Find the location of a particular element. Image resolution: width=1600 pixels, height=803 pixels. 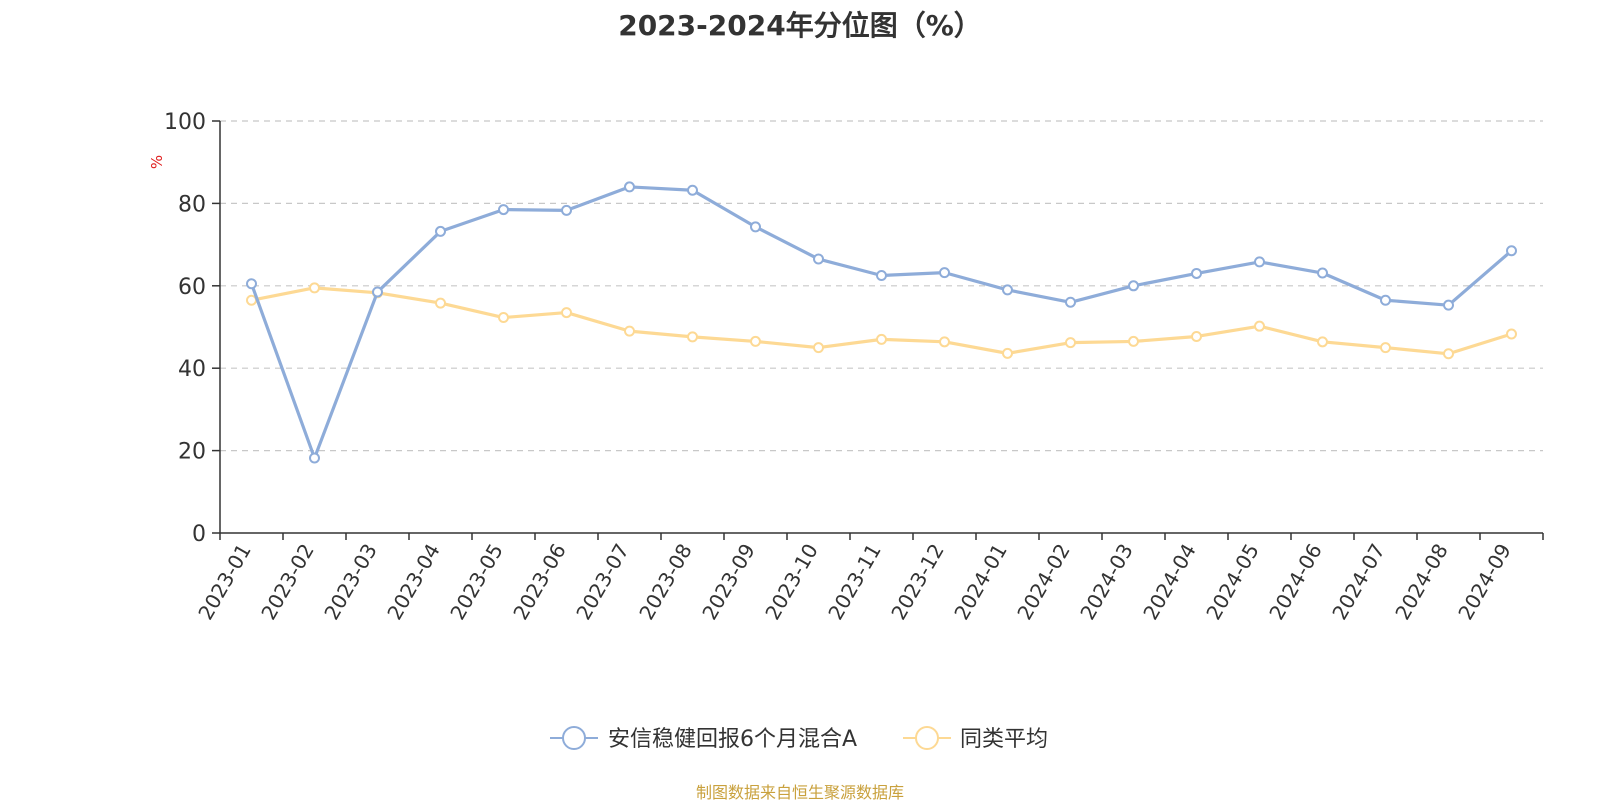

legend-label: 安信稳健回报6个月混合A is located at coordinates (732, 739).